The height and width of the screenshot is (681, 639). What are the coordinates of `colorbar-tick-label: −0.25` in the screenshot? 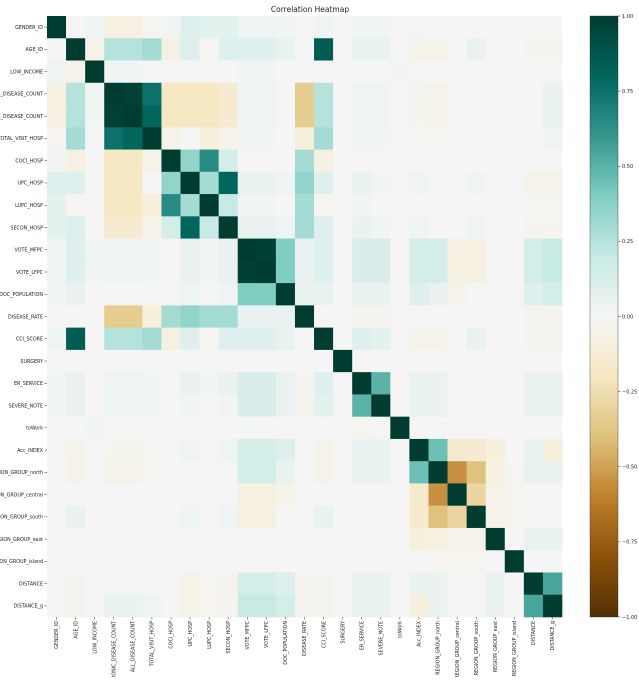 It's located at (629, 392).